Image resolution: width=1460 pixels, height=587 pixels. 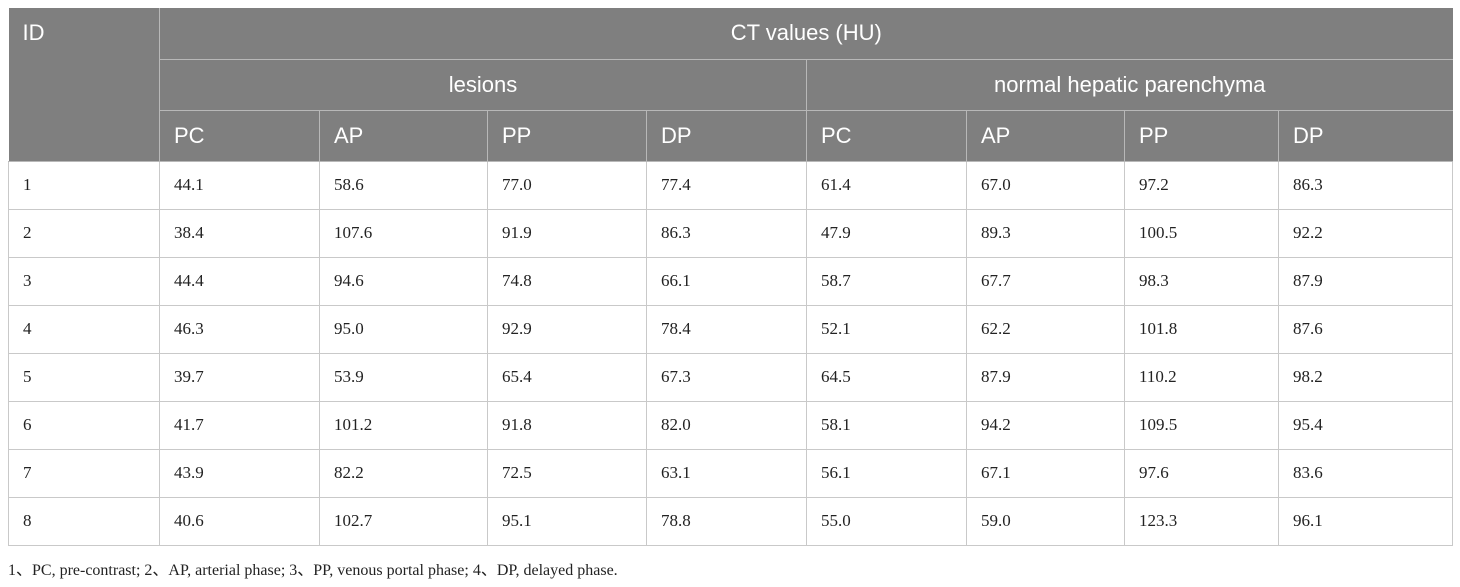 I want to click on table-cell: 52.1, so click(x=886, y=329).